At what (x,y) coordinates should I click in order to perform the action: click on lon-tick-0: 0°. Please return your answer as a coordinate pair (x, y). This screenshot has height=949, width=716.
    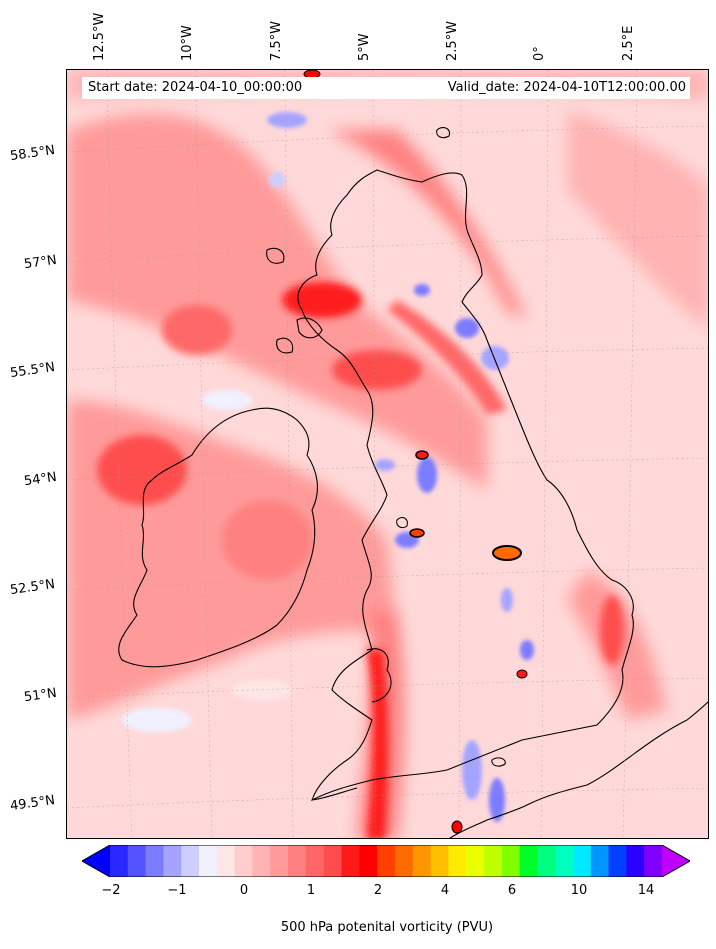
    Looking at the image, I should click on (539, 53).